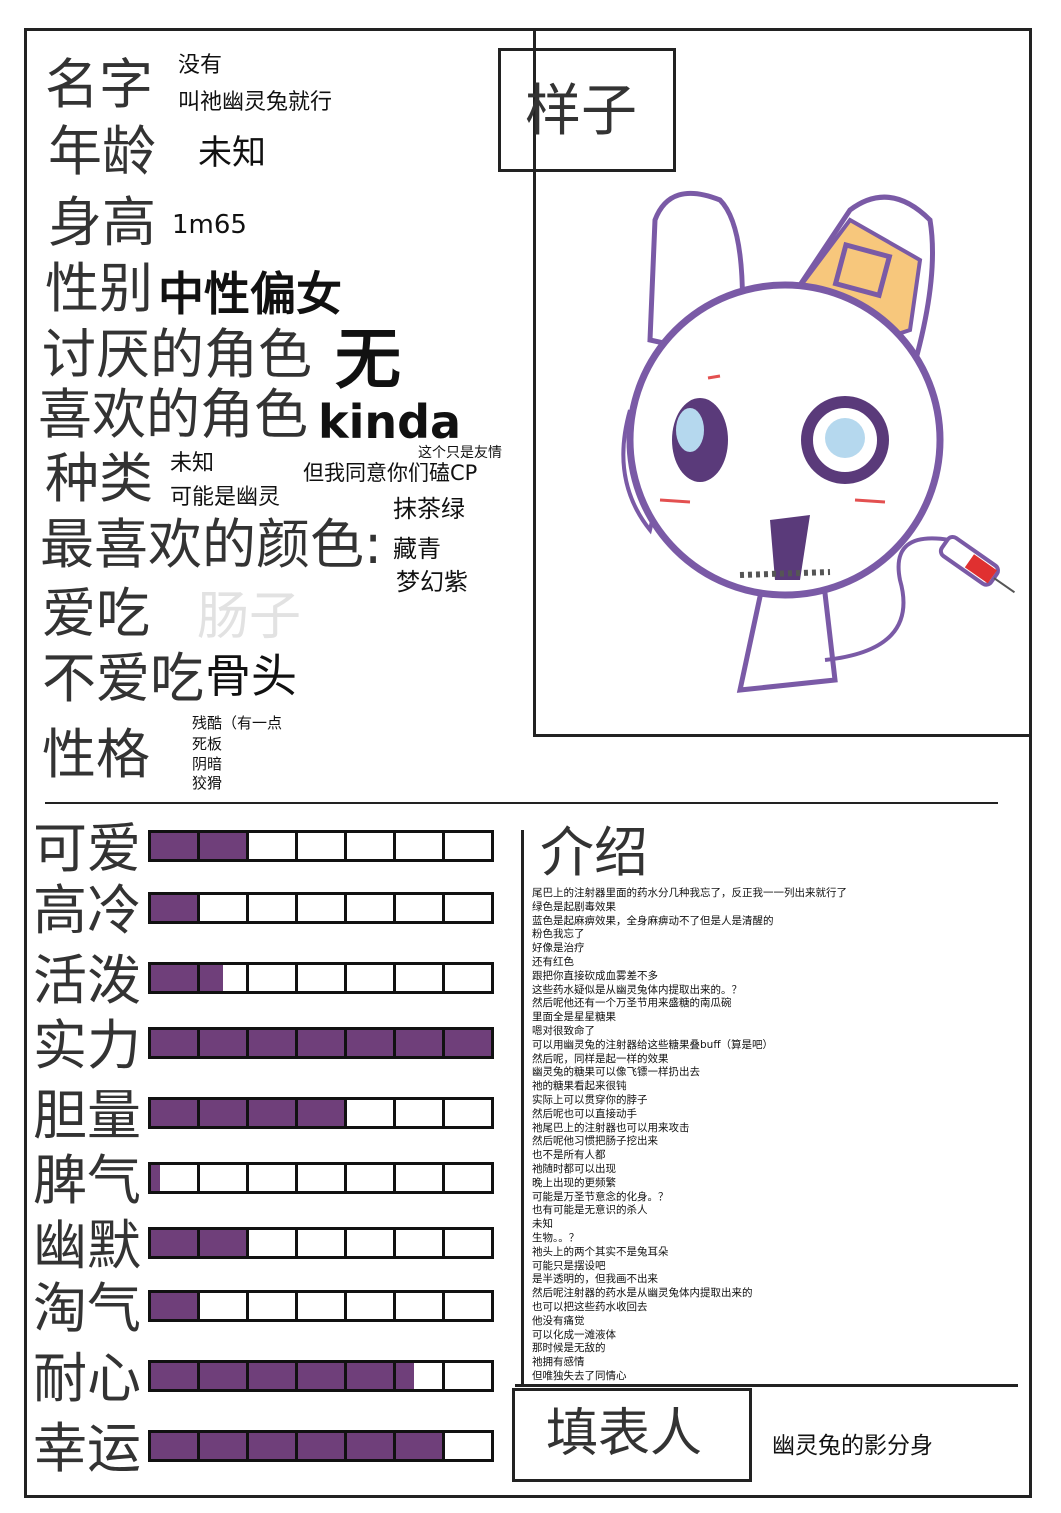 The height and width of the screenshot is (1513, 1061). I want to click on intro-line: 祂拥有感情, so click(558, 1362).